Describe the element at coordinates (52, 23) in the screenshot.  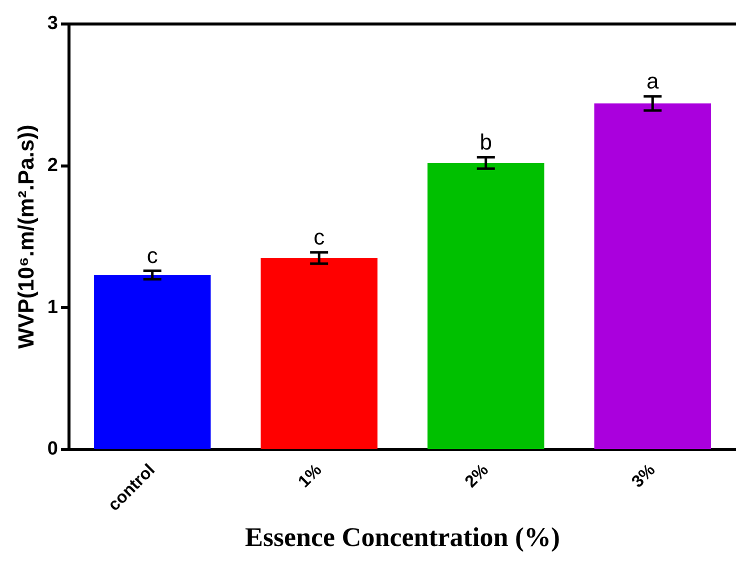
I see `y-tick-label: 3` at that location.